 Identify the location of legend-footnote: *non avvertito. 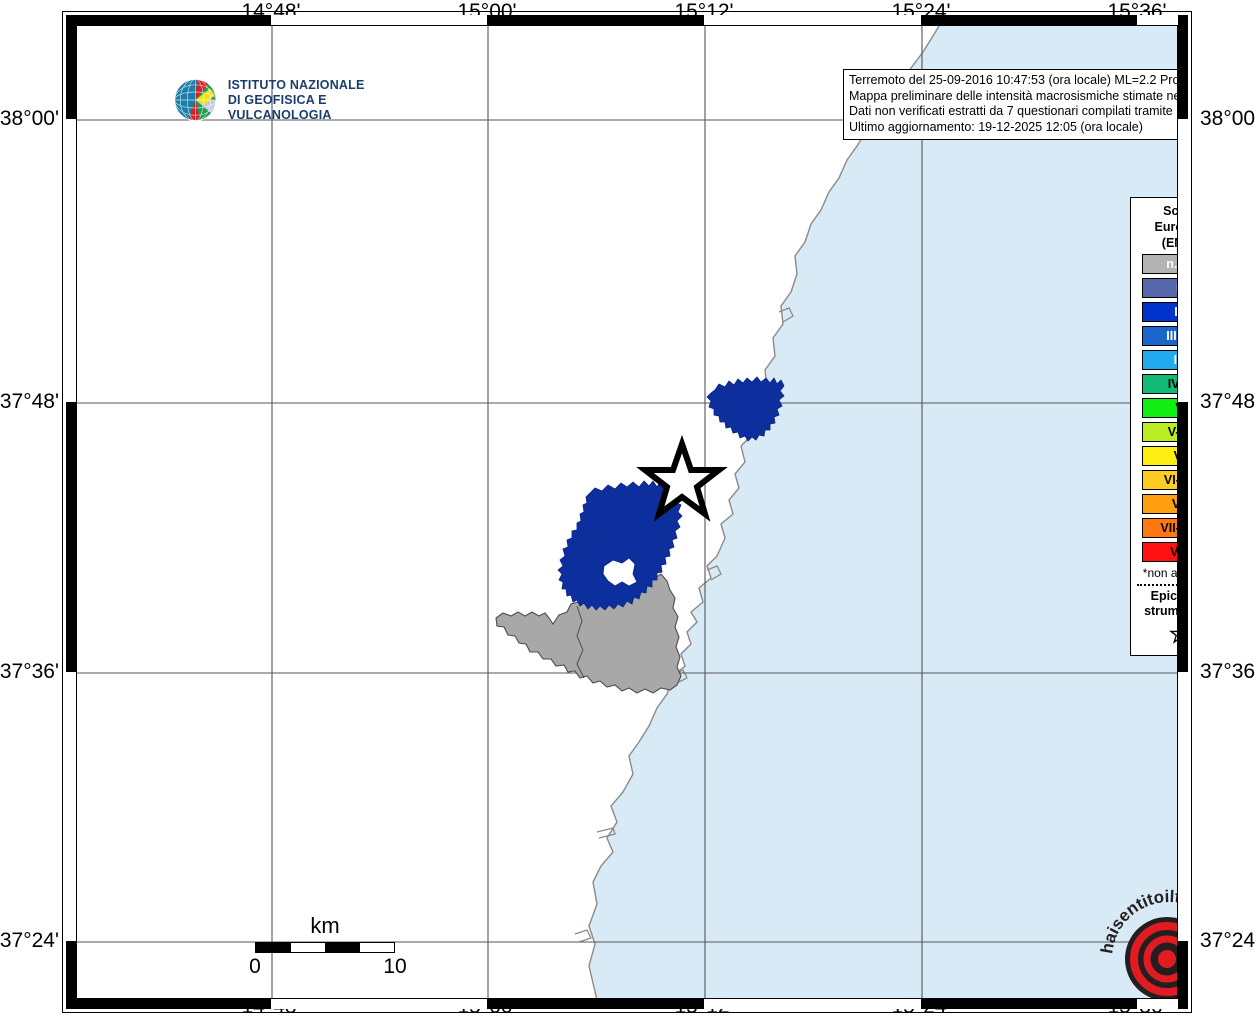
(1160, 573).